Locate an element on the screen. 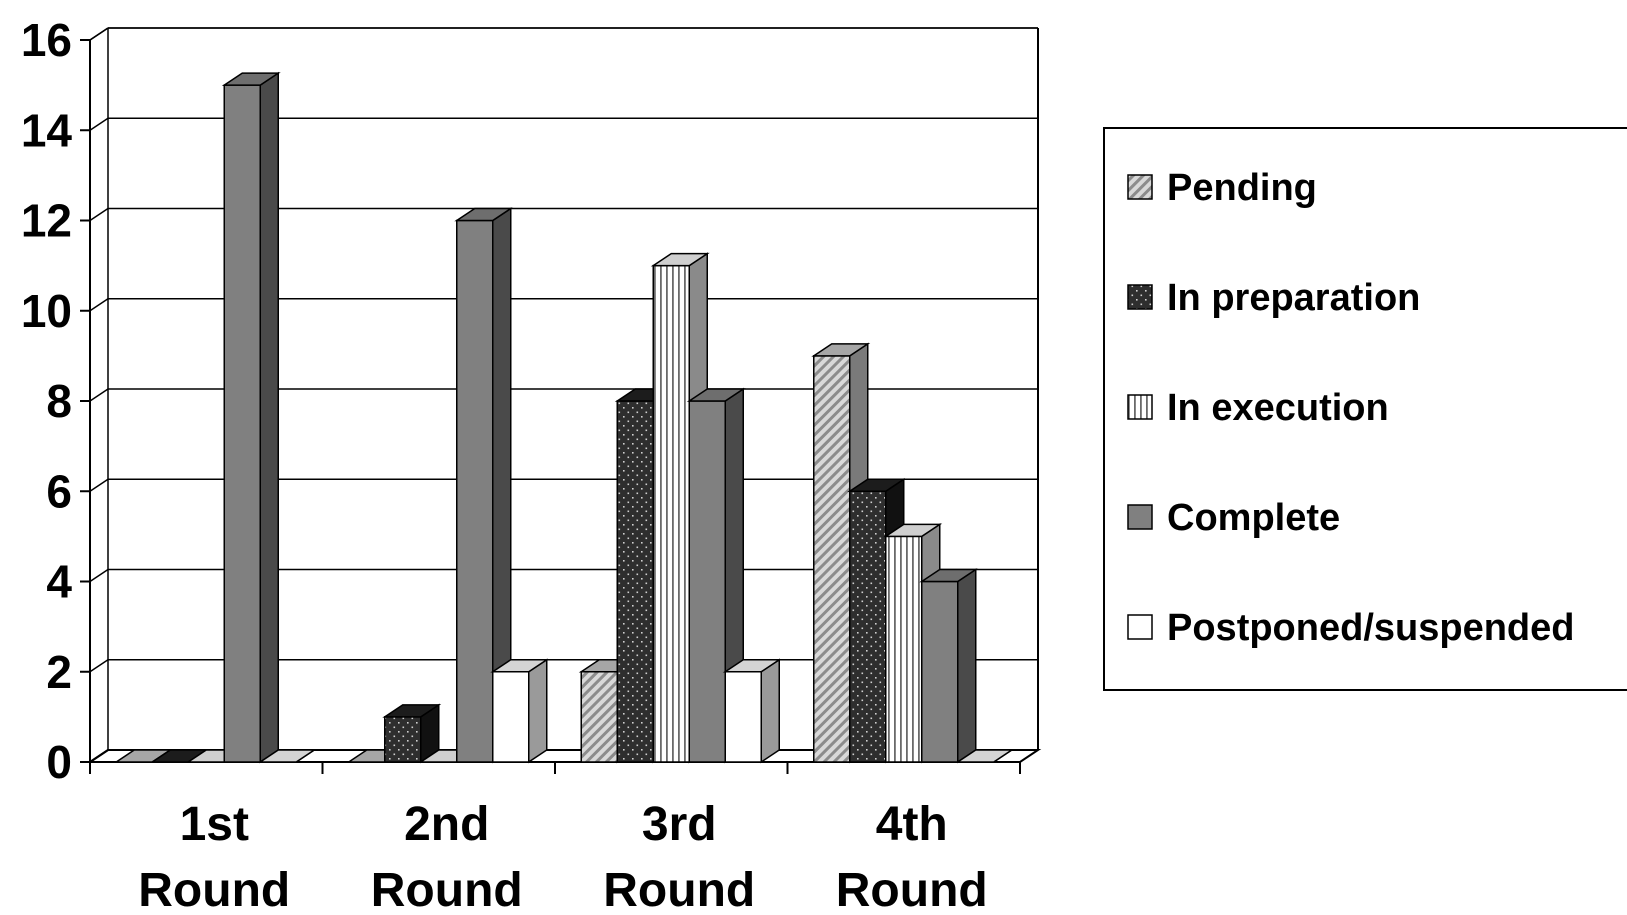 This screenshot has width=1627, height=915. legend-item: Complete is located at coordinates (1233, 518).